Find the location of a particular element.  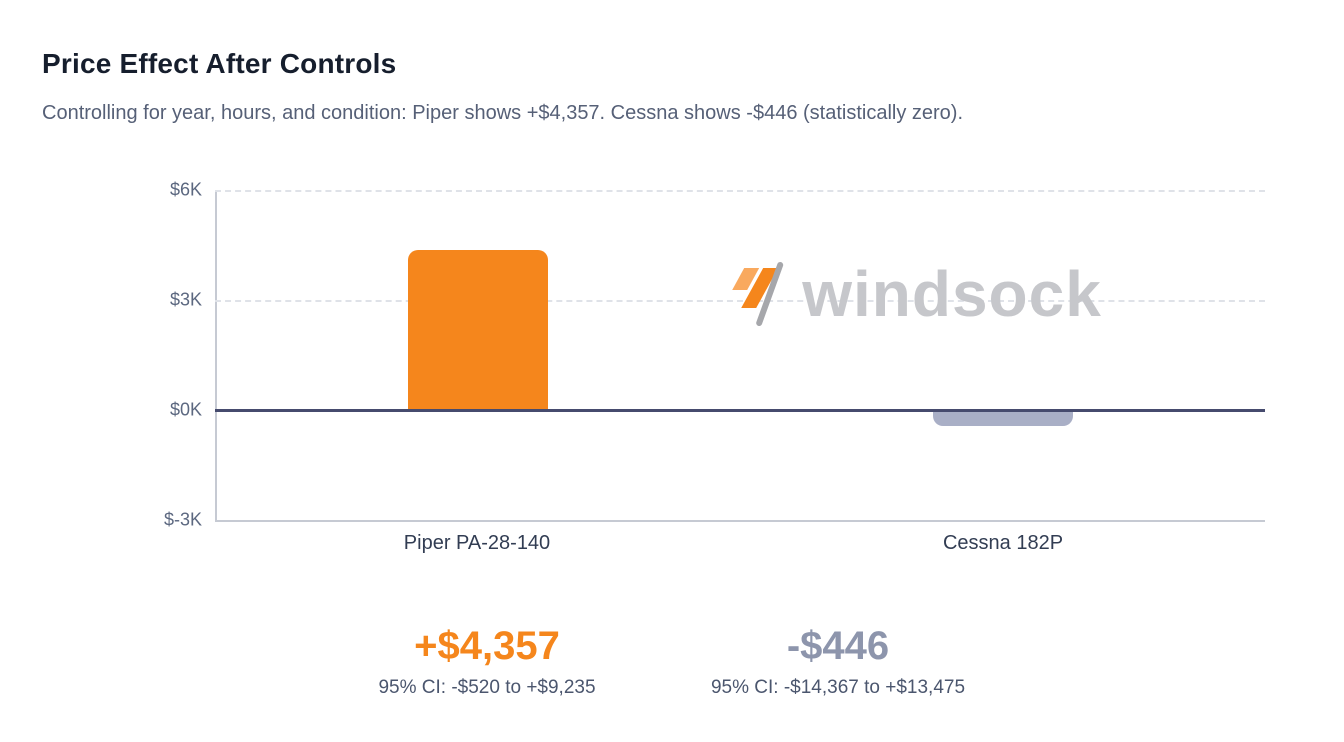

watermark: windsock is located at coordinates (909, 294).